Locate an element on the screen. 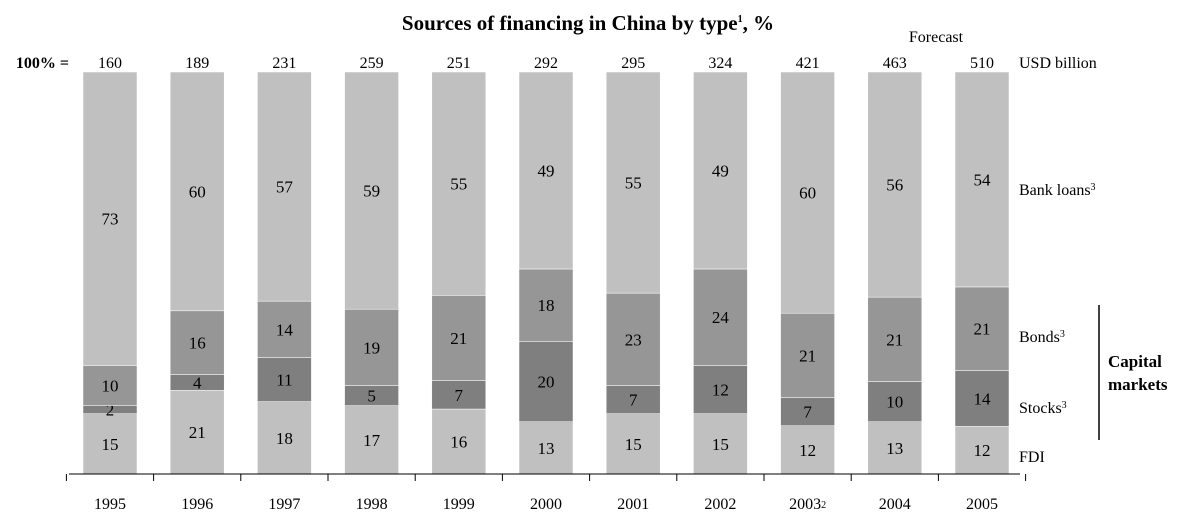 This screenshot has width=1189, height=523. data-label: 2 is located at coordinates (110, 410).